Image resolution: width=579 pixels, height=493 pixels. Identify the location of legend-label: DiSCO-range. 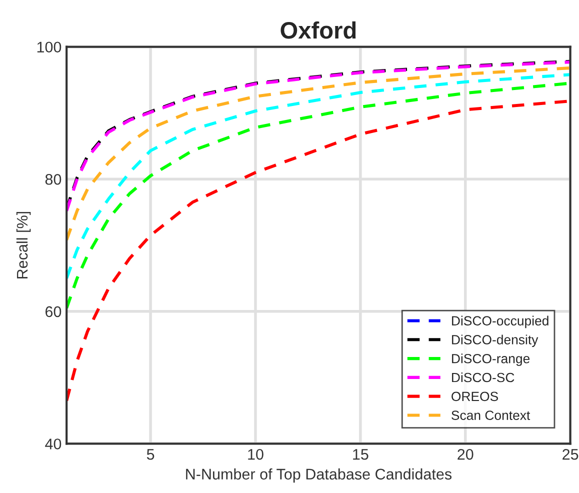
(491, 360).